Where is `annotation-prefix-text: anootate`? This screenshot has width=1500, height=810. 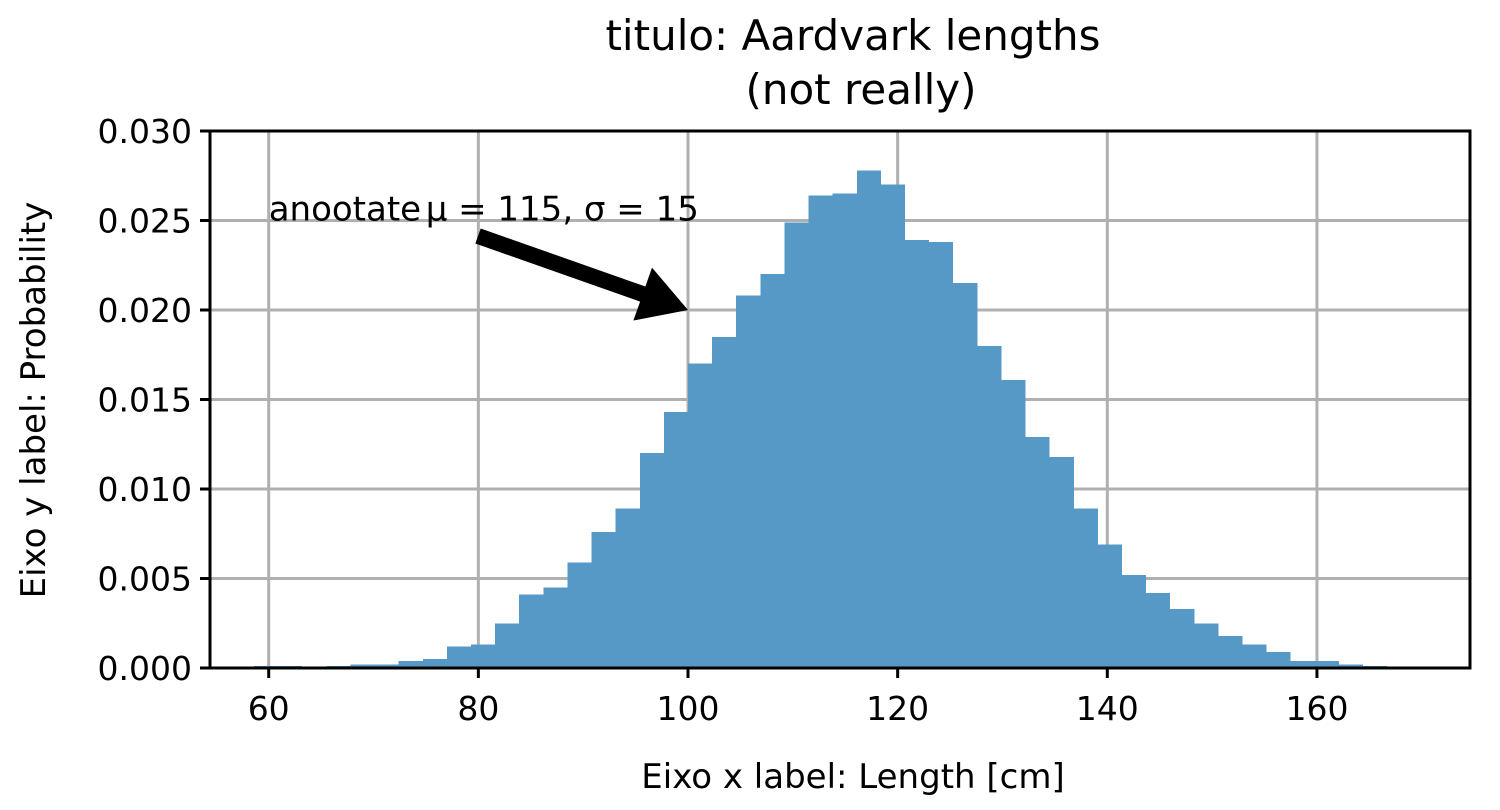
annotation-prefix-text: anootate is located at coordinates (345, 210).